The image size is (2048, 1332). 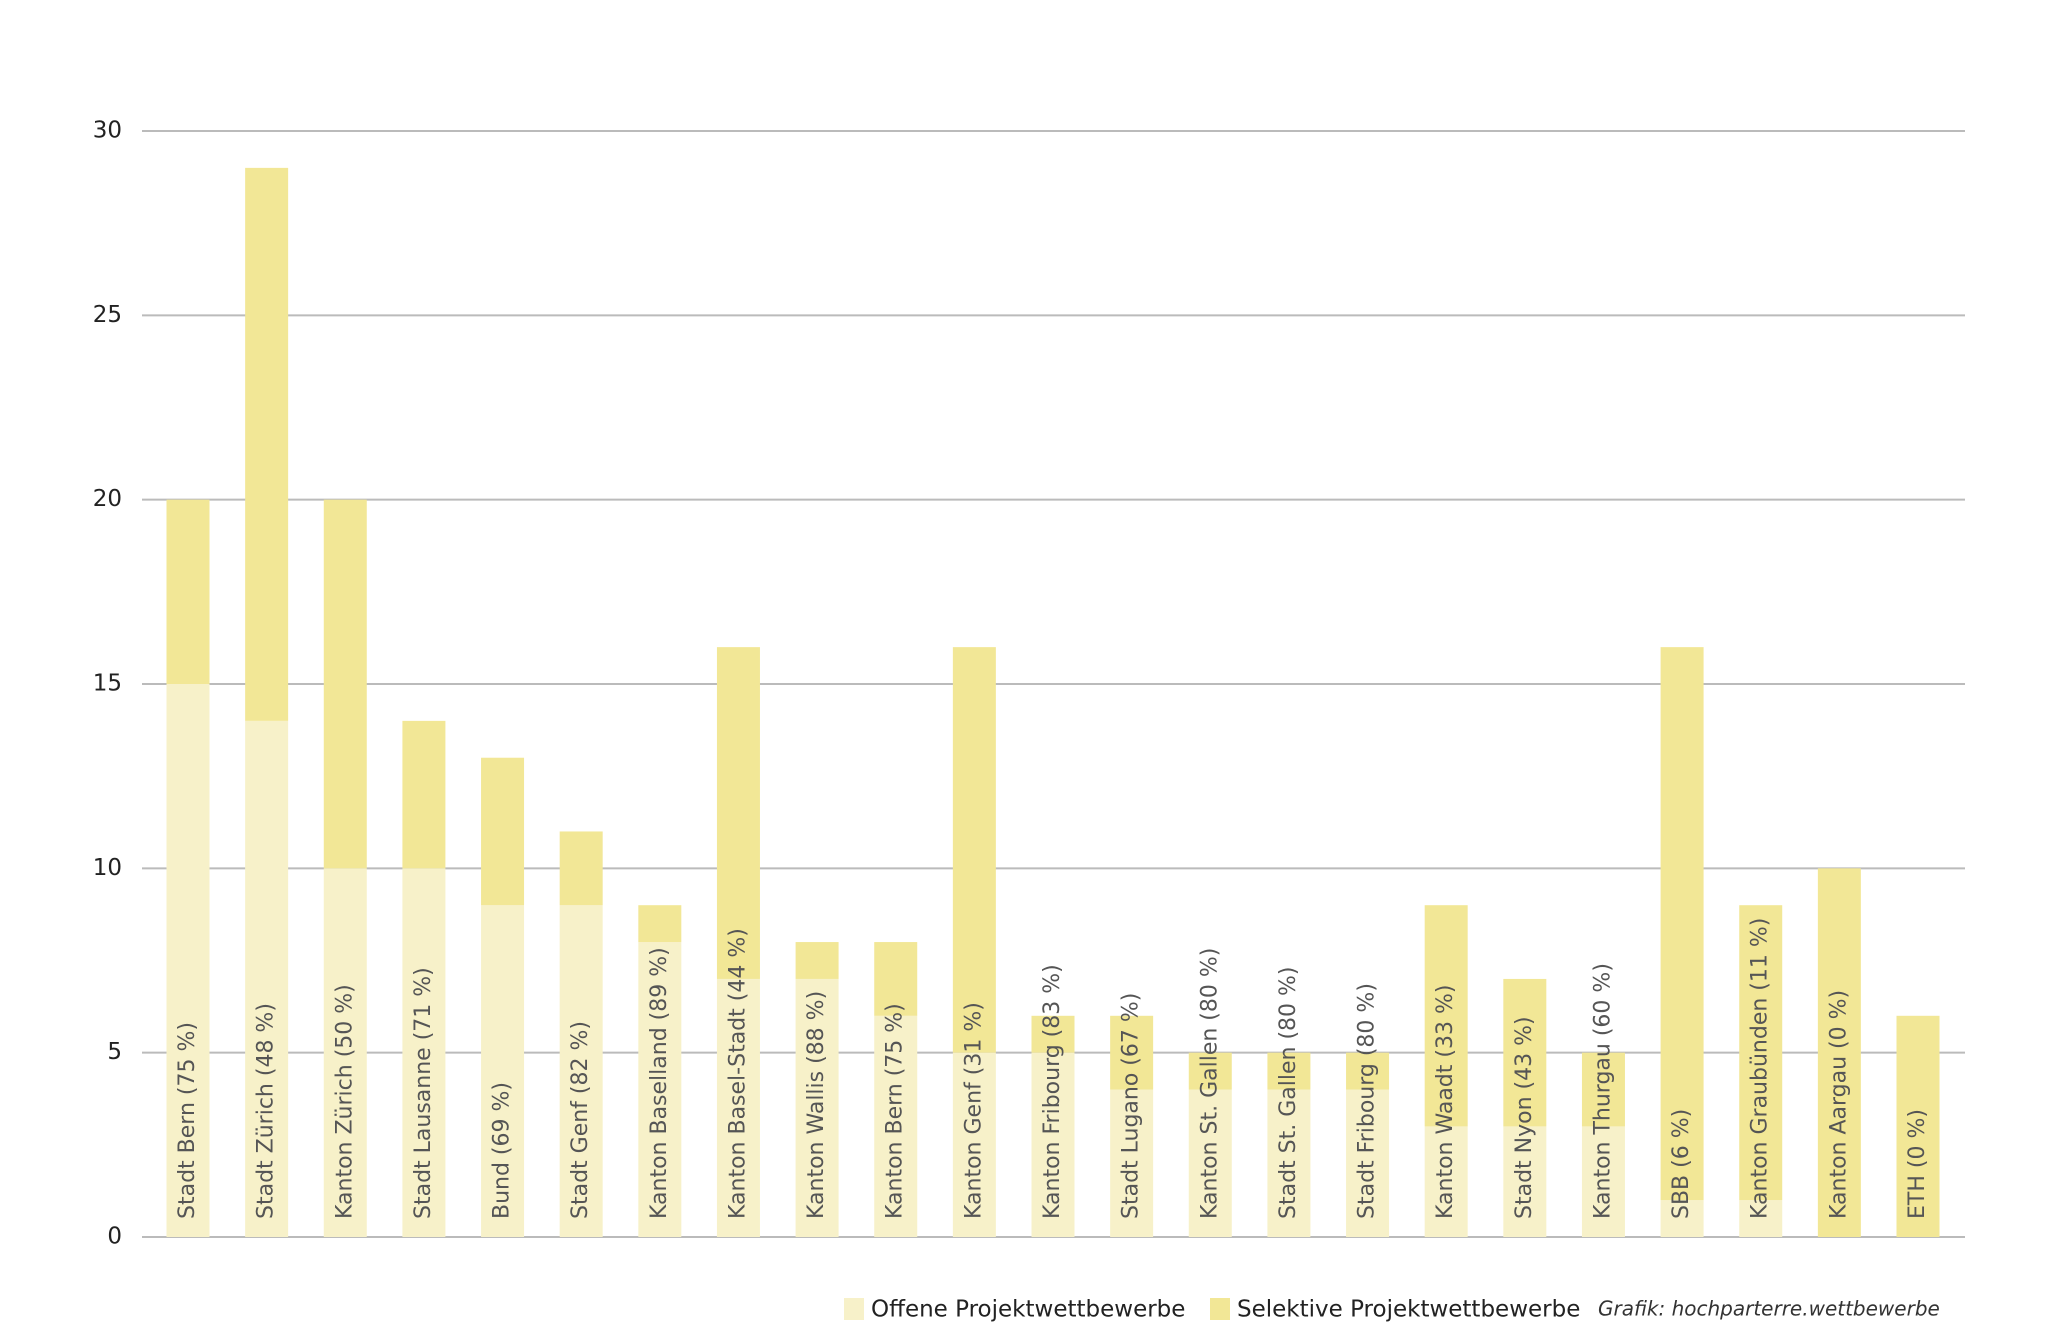 What do you see at coordinates (1838, 1104) in the screenshot?
I see `bar-label: Kanton Aargau (0 %)` at bounding box center [1838, 1104].